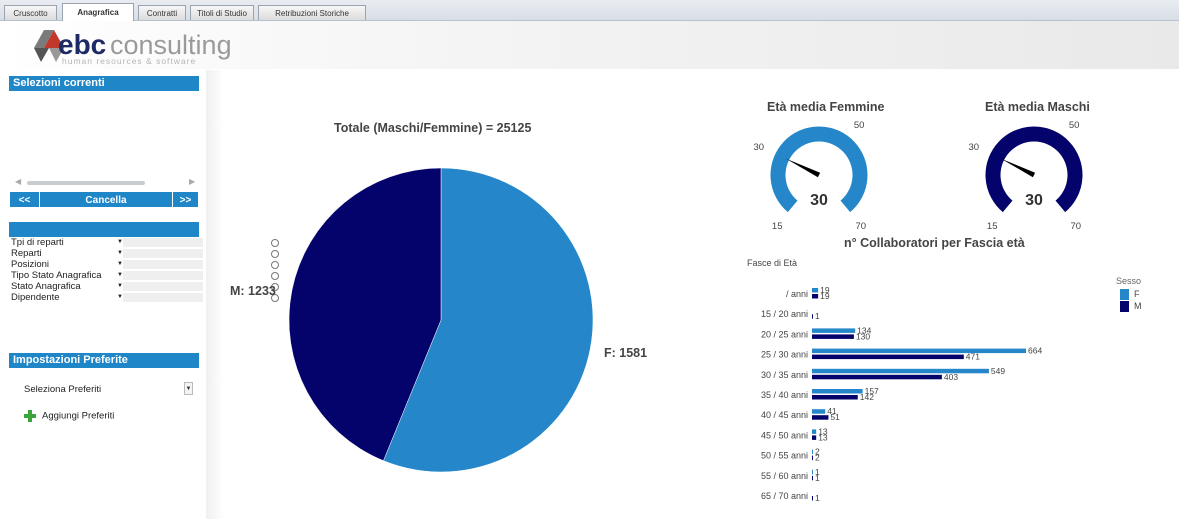 This screenshot has height=519, width=1179. I want to click on gauge-tick-label: 70, so click(1075, 226).